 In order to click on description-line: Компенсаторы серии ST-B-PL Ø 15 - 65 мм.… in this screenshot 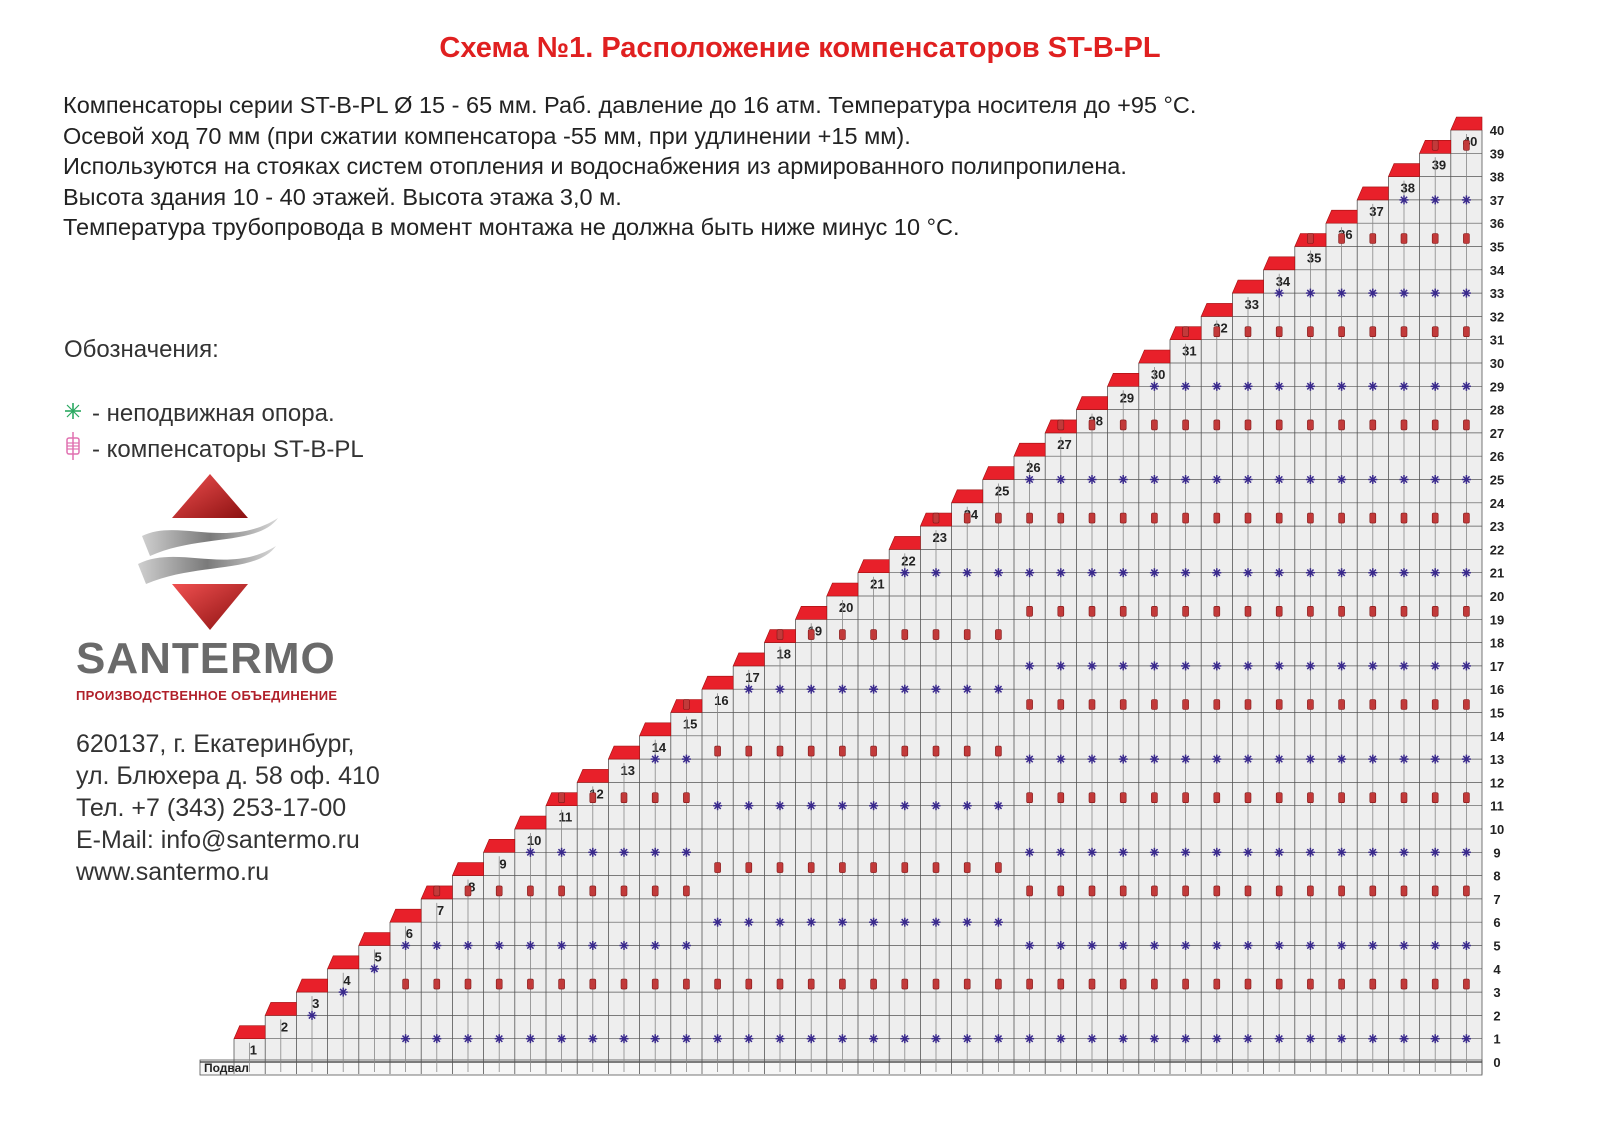, I will do `click(630, 105)`.